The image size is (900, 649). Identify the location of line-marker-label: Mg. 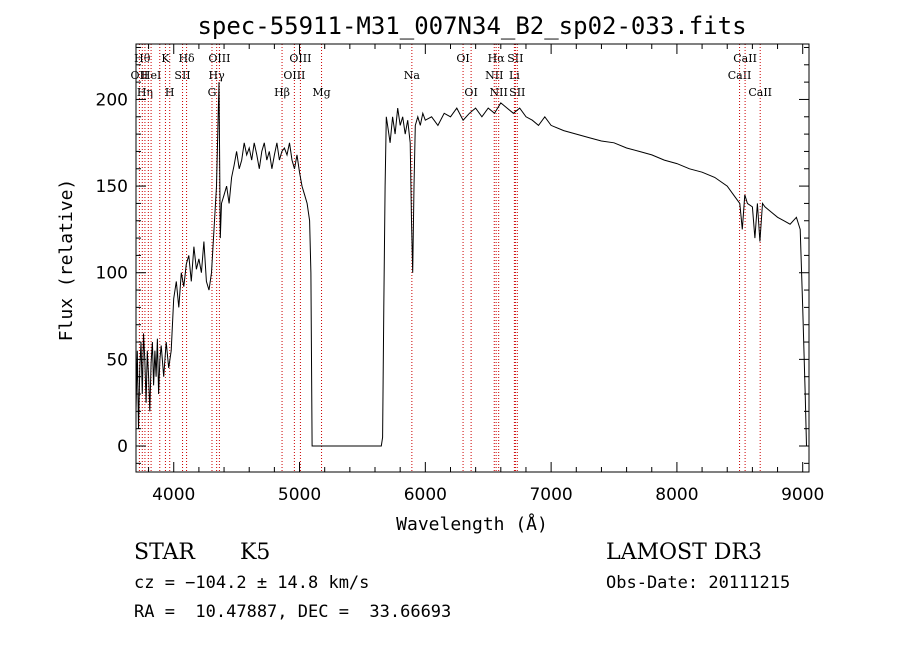
(321, 92).